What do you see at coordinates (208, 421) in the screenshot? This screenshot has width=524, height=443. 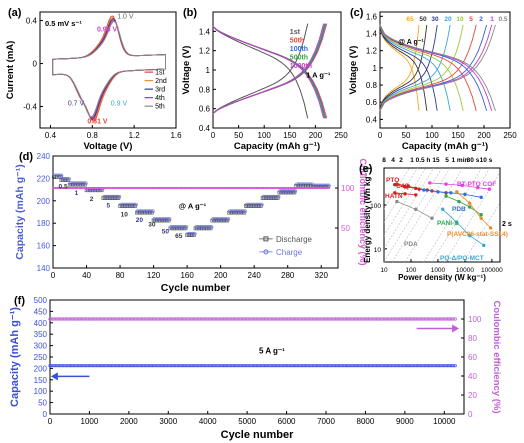 I see `x-tick-label: 4000` at bounding box center [208, 421].